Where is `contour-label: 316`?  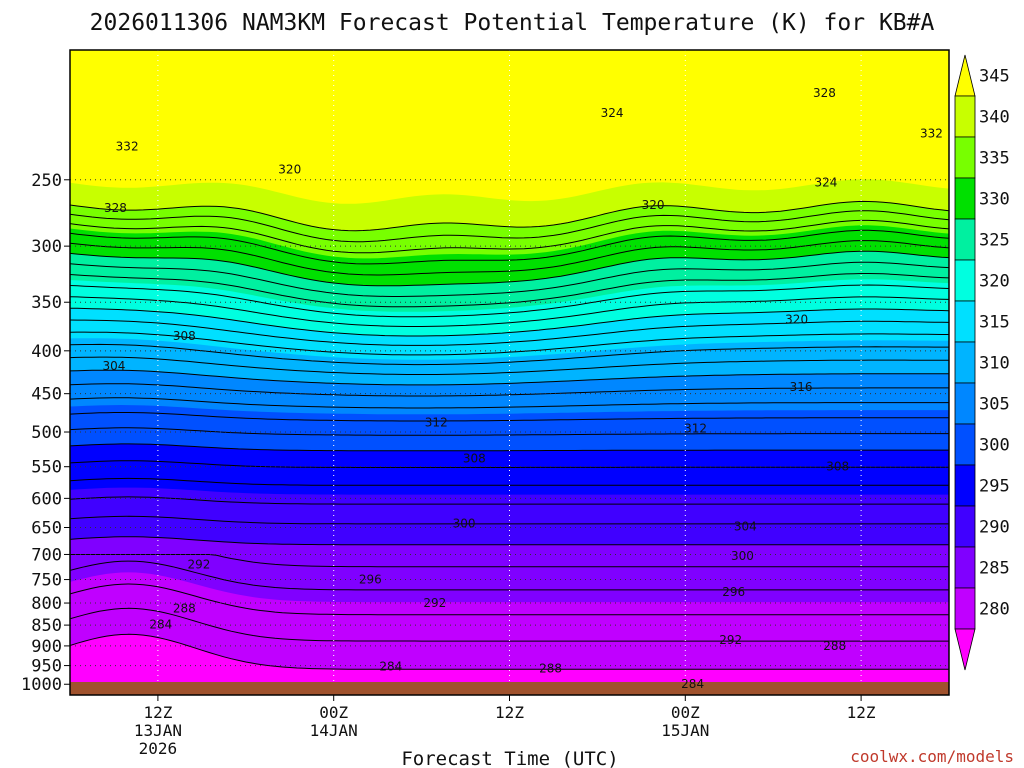
contour-label: 316 is located at coordinates (801, 387).